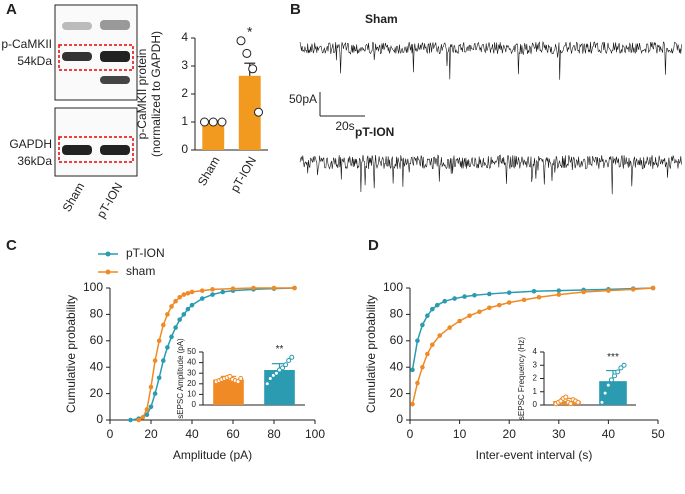 The image size is (685, 494). What do you see at coordinates (34, 61) in the screenshot?
I see `blot-label: 54kDa` at bounding box center [34, 61].